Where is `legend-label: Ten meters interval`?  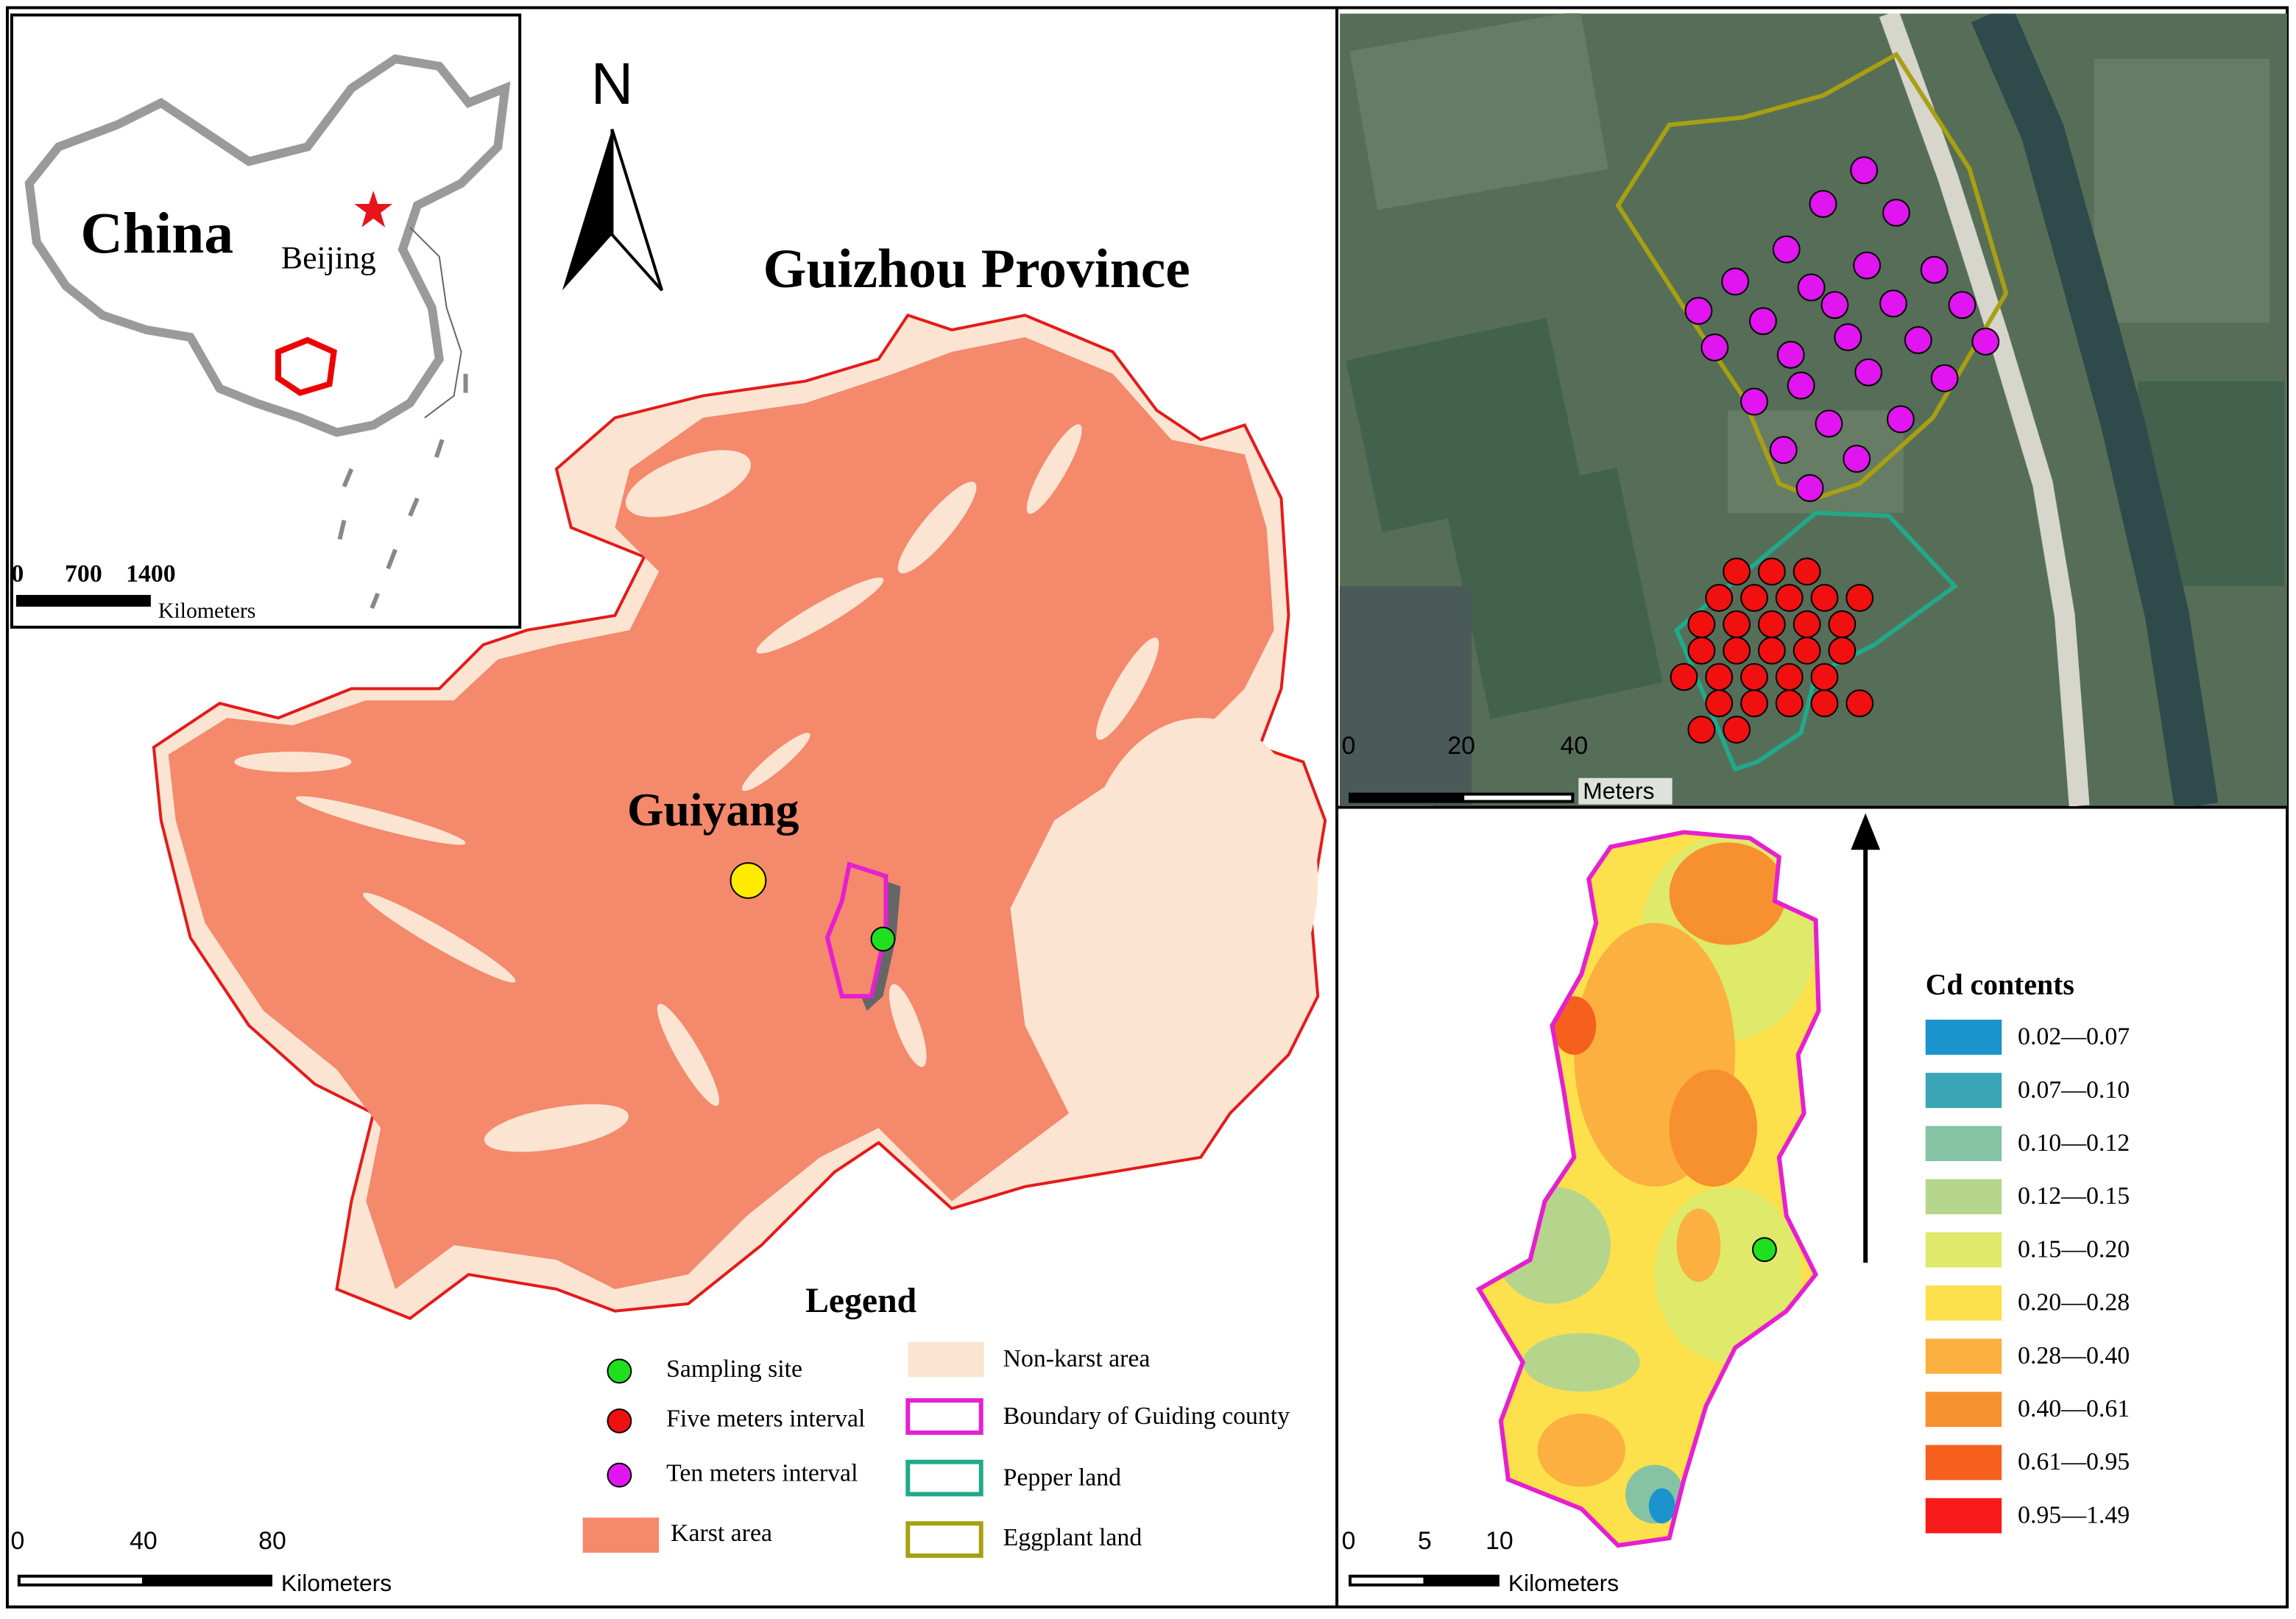
legend-label: Ten meters interval is located at coordinates (762, 1472).